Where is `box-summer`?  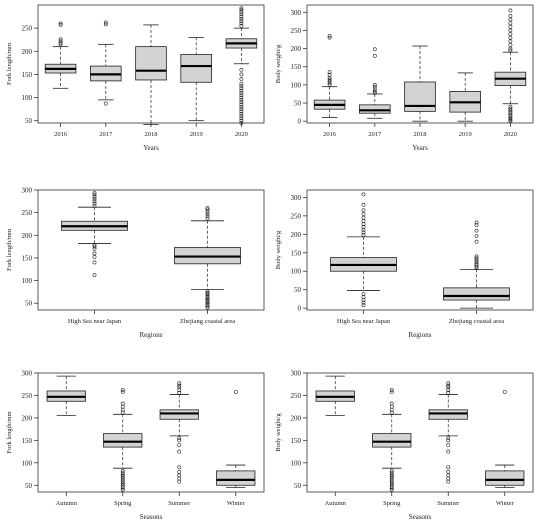
box-summer is located at coordinates (448, 432).